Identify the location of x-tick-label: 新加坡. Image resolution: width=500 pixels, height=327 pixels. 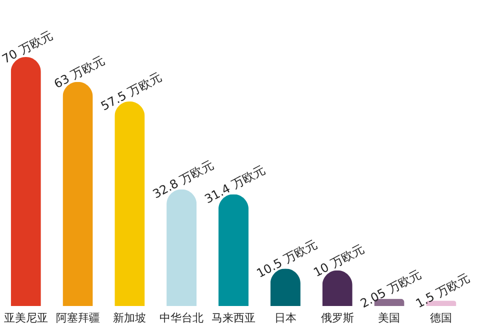
(129, 318).